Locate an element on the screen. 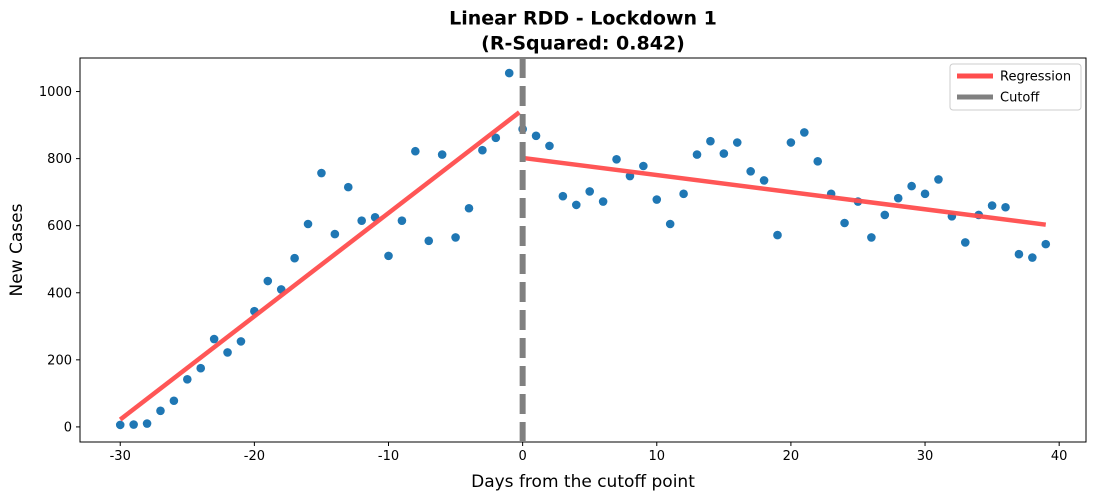 The width and height of the screenshot is (1097, 504). y-tick-label: 1000 is located at coordinates (55, 92).